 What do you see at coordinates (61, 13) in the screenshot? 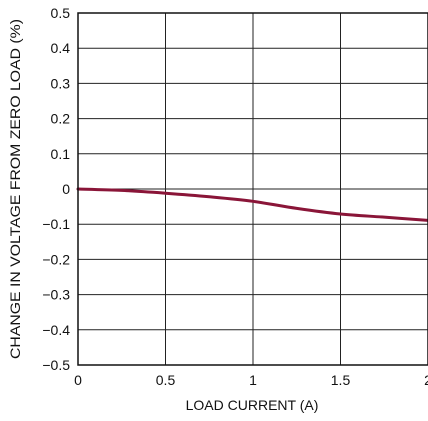
I see `y-tick-label: 0.5` at bounding box center [61, 13].